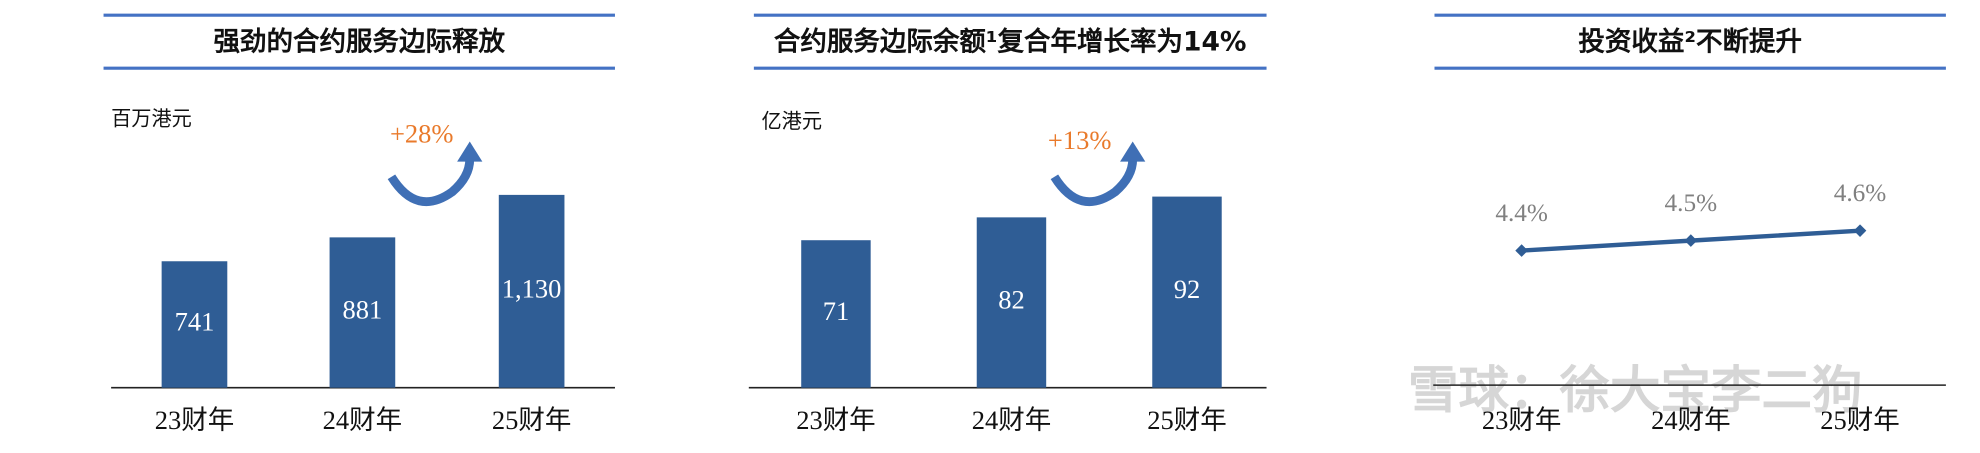  What do you see at coordinates (836, 311) in the screenshot?
I see `value-label: 71` at bounding box center [836, 311].